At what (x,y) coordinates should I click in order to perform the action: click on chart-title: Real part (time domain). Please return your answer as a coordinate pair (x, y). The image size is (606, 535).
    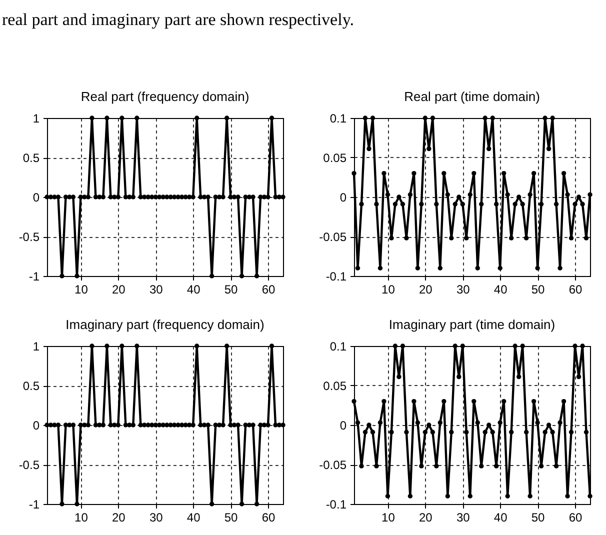
    Looking at the image, I should click on (472, 96).